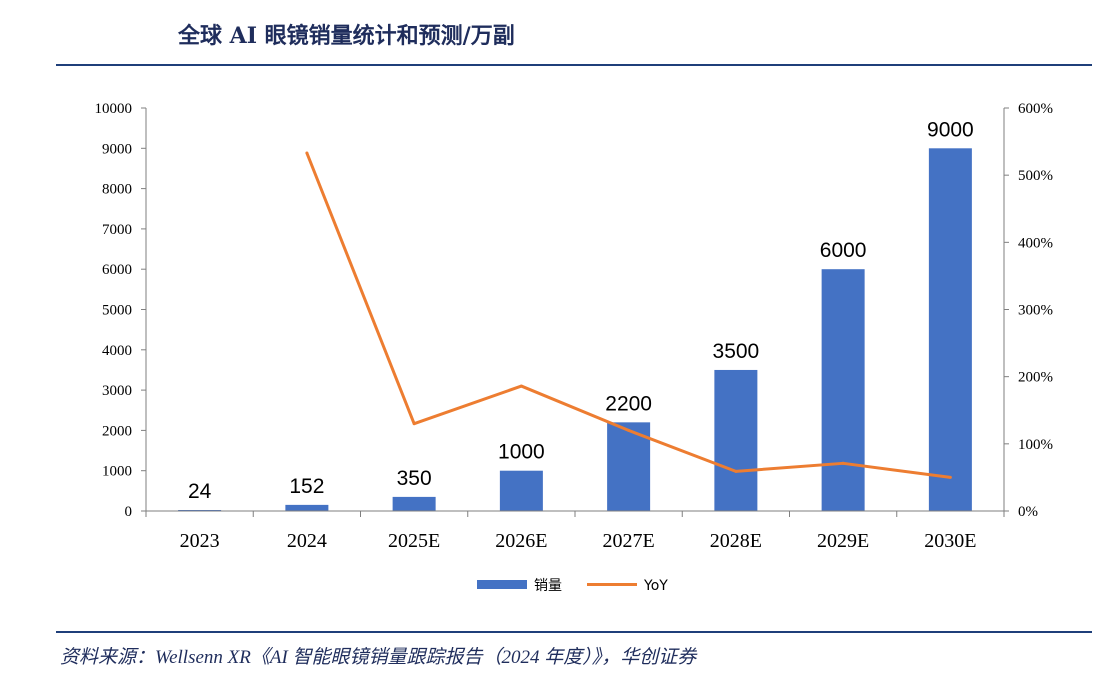 This screenshot has width=1112, height=677. I want to click on legend-swatch-sales, so click(502, 584).